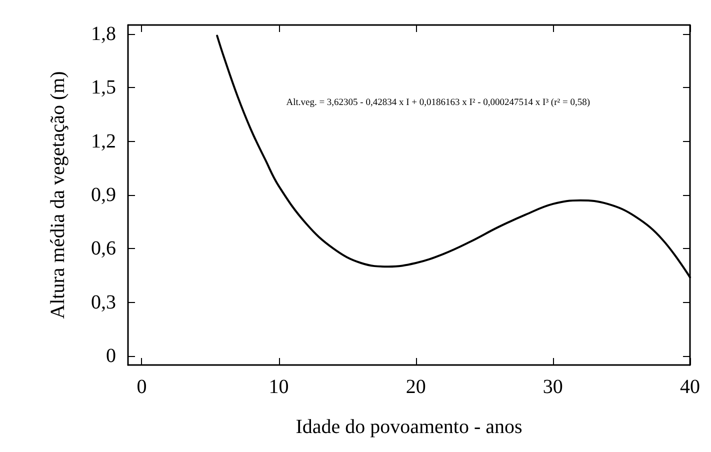  I want to click on x-axis-title: Idade do povoamento - anos, so click(409, 427).